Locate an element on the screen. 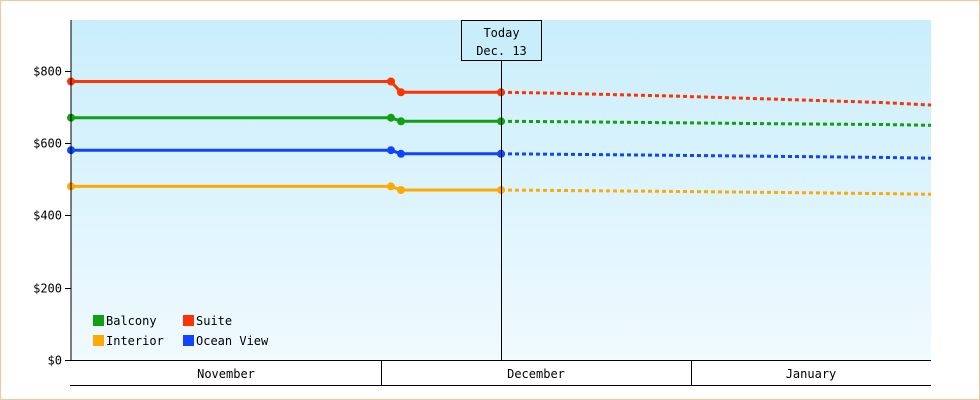  legend-swatch-suite is located at coordinates (188, 320).